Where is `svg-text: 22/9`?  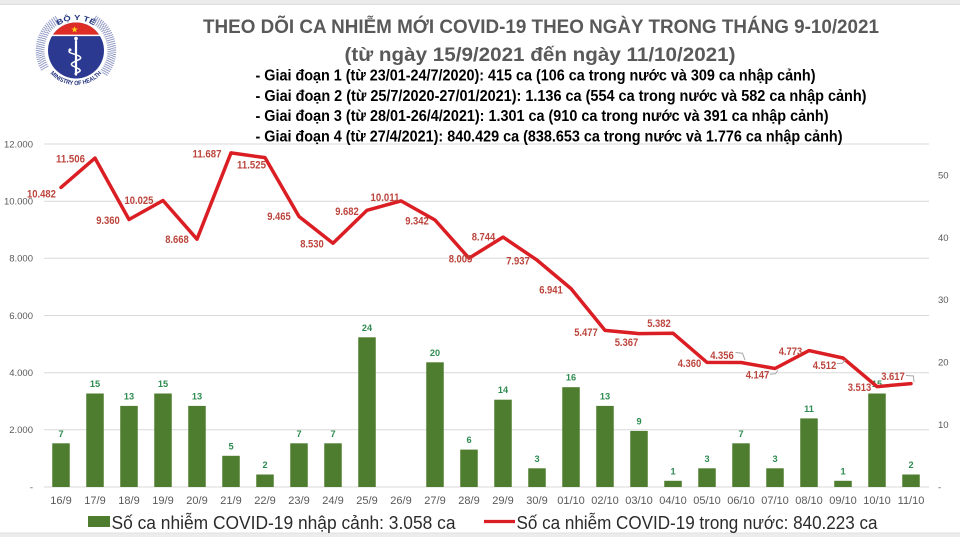 svg-text: 22/9 is located at coordinates (264, 501).